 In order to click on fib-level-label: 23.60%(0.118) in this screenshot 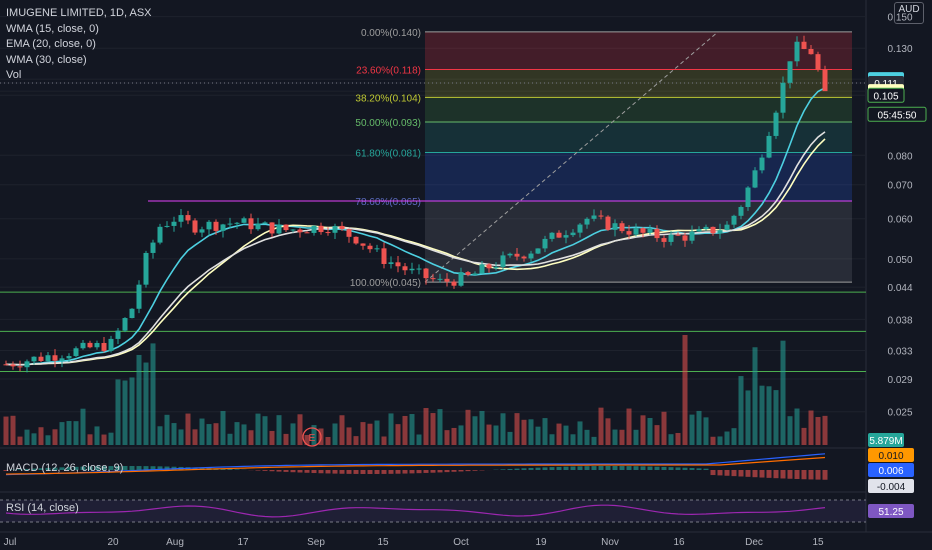, I will do `click(388, 71)`.